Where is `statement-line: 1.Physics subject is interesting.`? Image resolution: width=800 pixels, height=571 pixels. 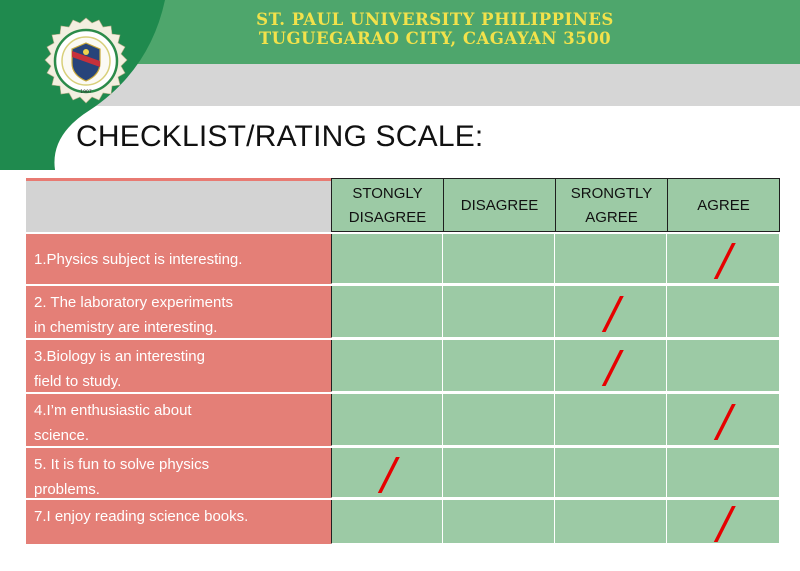
statement-line: 1.Physics subject is interesting. is located at coordinates (138, 259).